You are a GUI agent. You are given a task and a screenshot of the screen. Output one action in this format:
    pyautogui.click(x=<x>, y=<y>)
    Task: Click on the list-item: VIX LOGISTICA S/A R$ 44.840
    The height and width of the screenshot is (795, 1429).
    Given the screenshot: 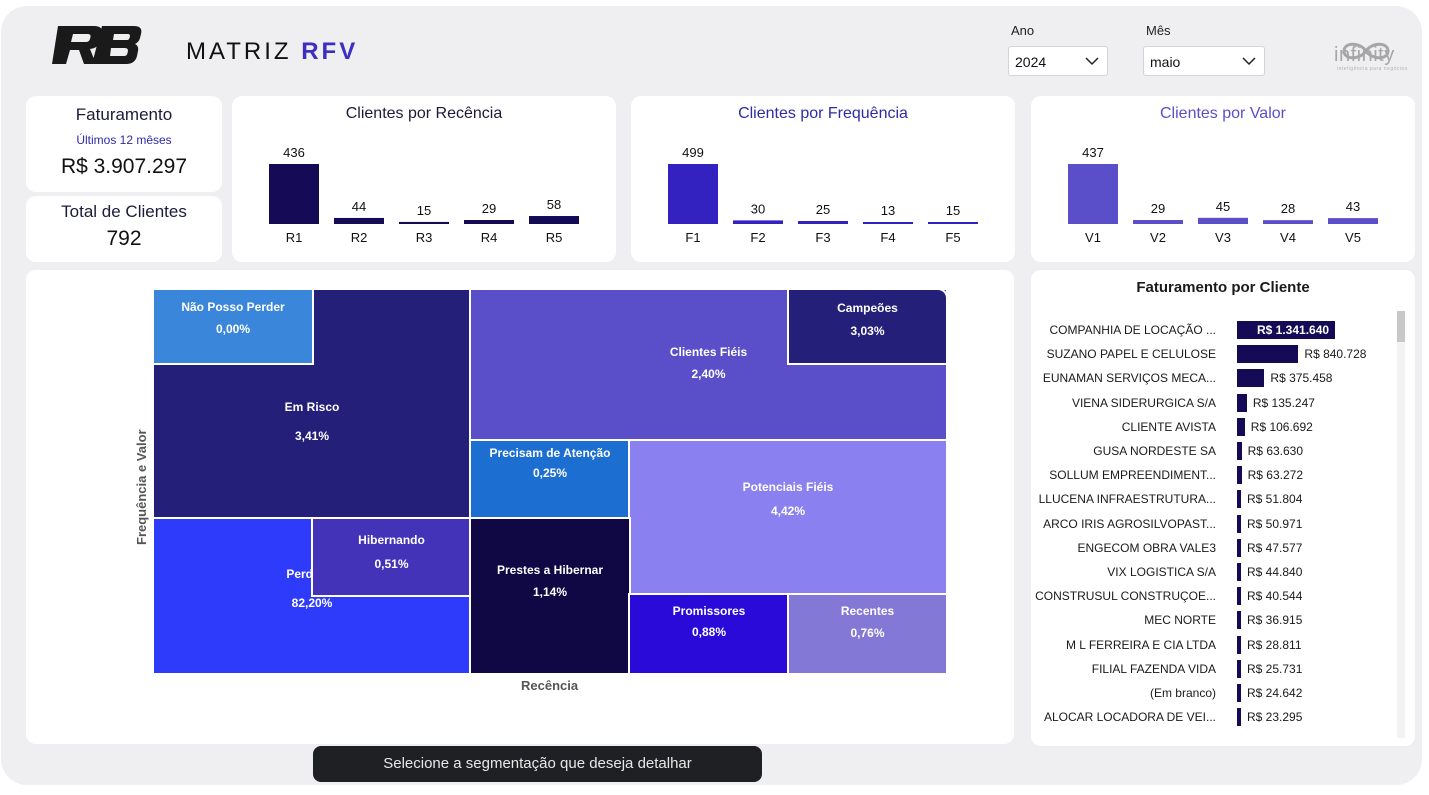 What is the action you would take?
    pyautogui.click(x=1216, y=573)
    